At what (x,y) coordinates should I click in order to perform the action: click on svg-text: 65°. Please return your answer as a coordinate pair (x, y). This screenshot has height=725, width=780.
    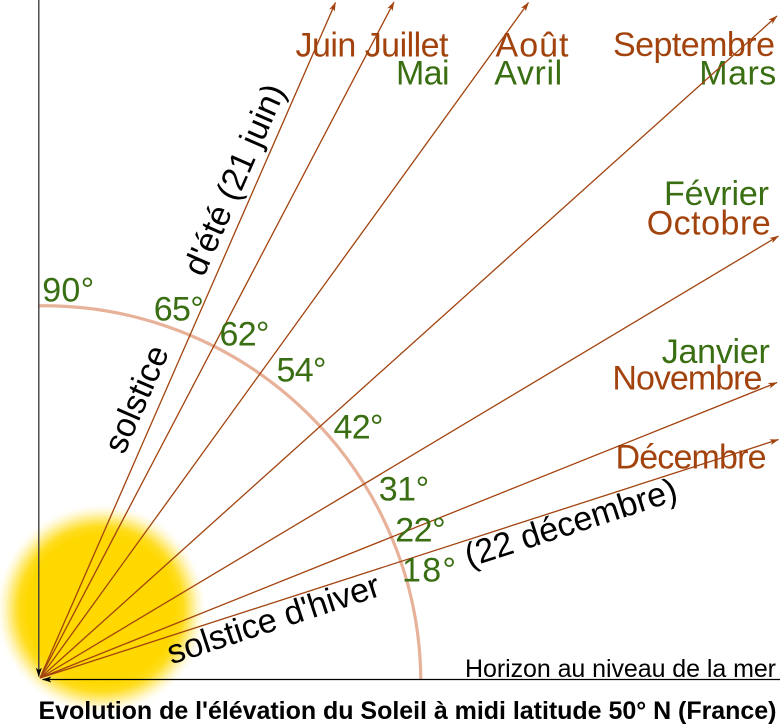
    Looking at the image, I should click on (179, 310).